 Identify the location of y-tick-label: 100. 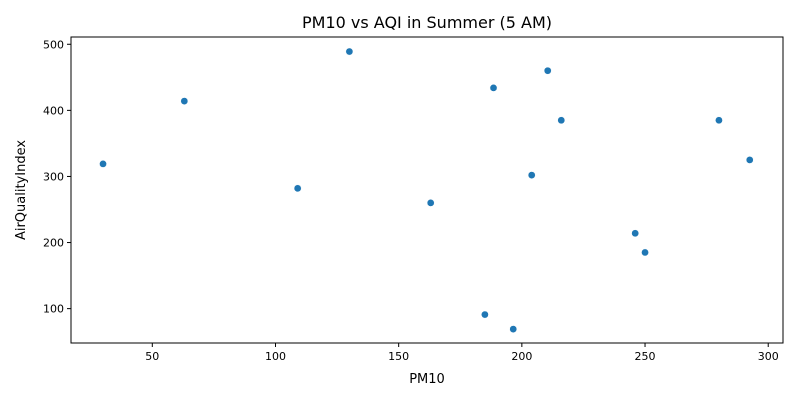
(53, 309).